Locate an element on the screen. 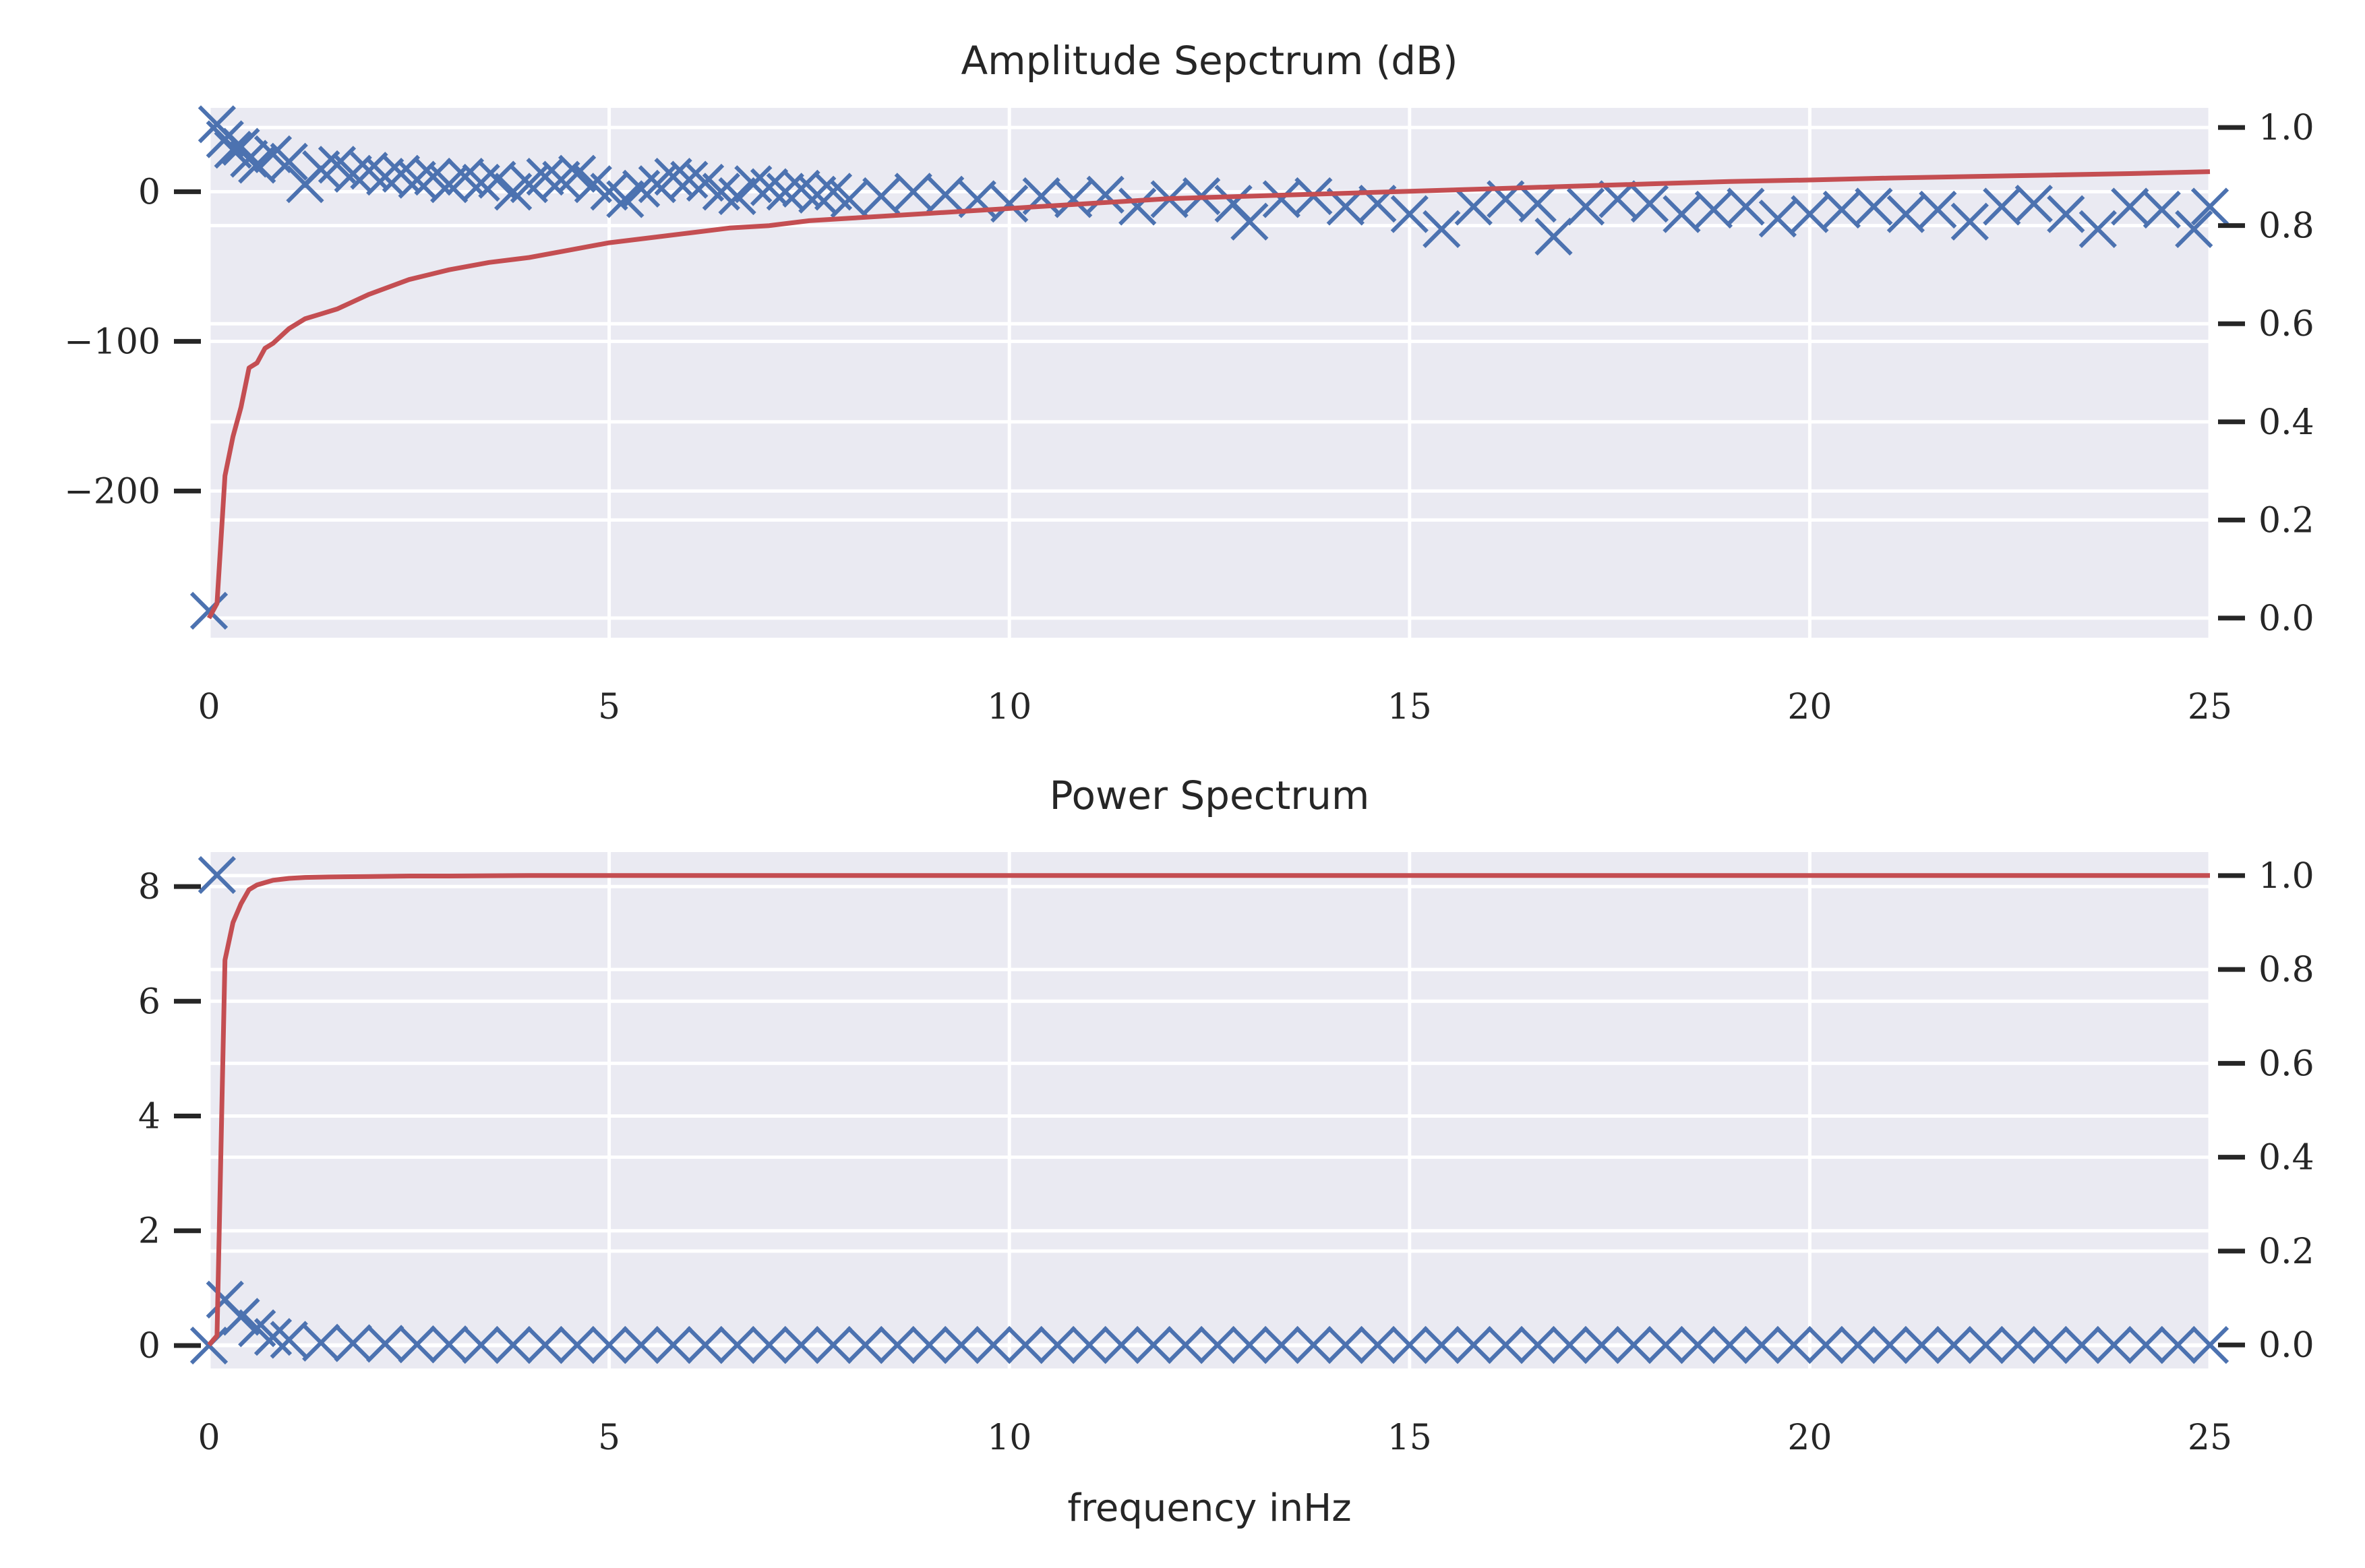  y-tick-label: −200 is located at coordinates (112, 491).